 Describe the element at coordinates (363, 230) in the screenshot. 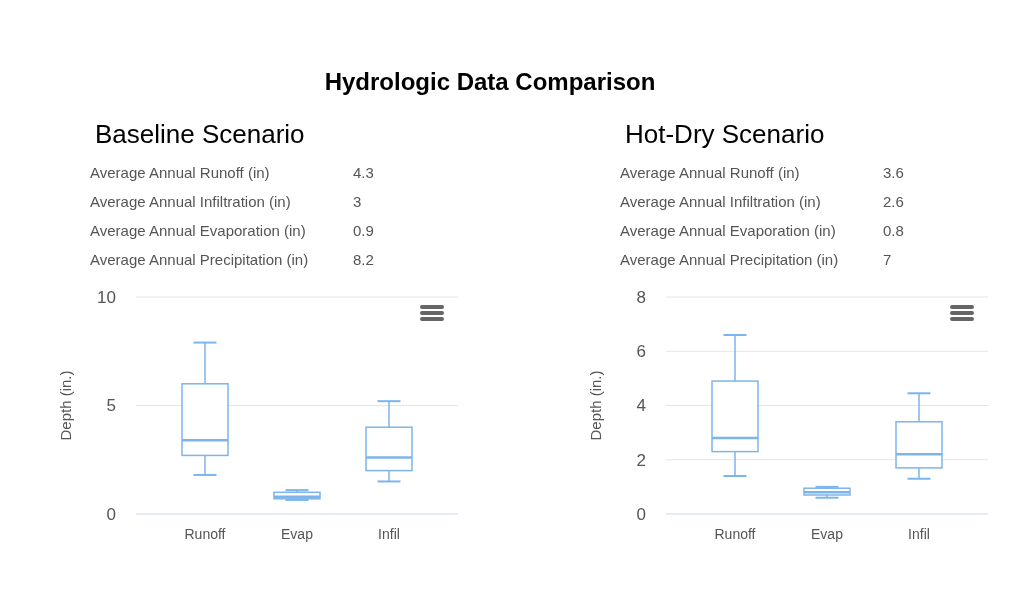

I see `text: 0.9` at that location.